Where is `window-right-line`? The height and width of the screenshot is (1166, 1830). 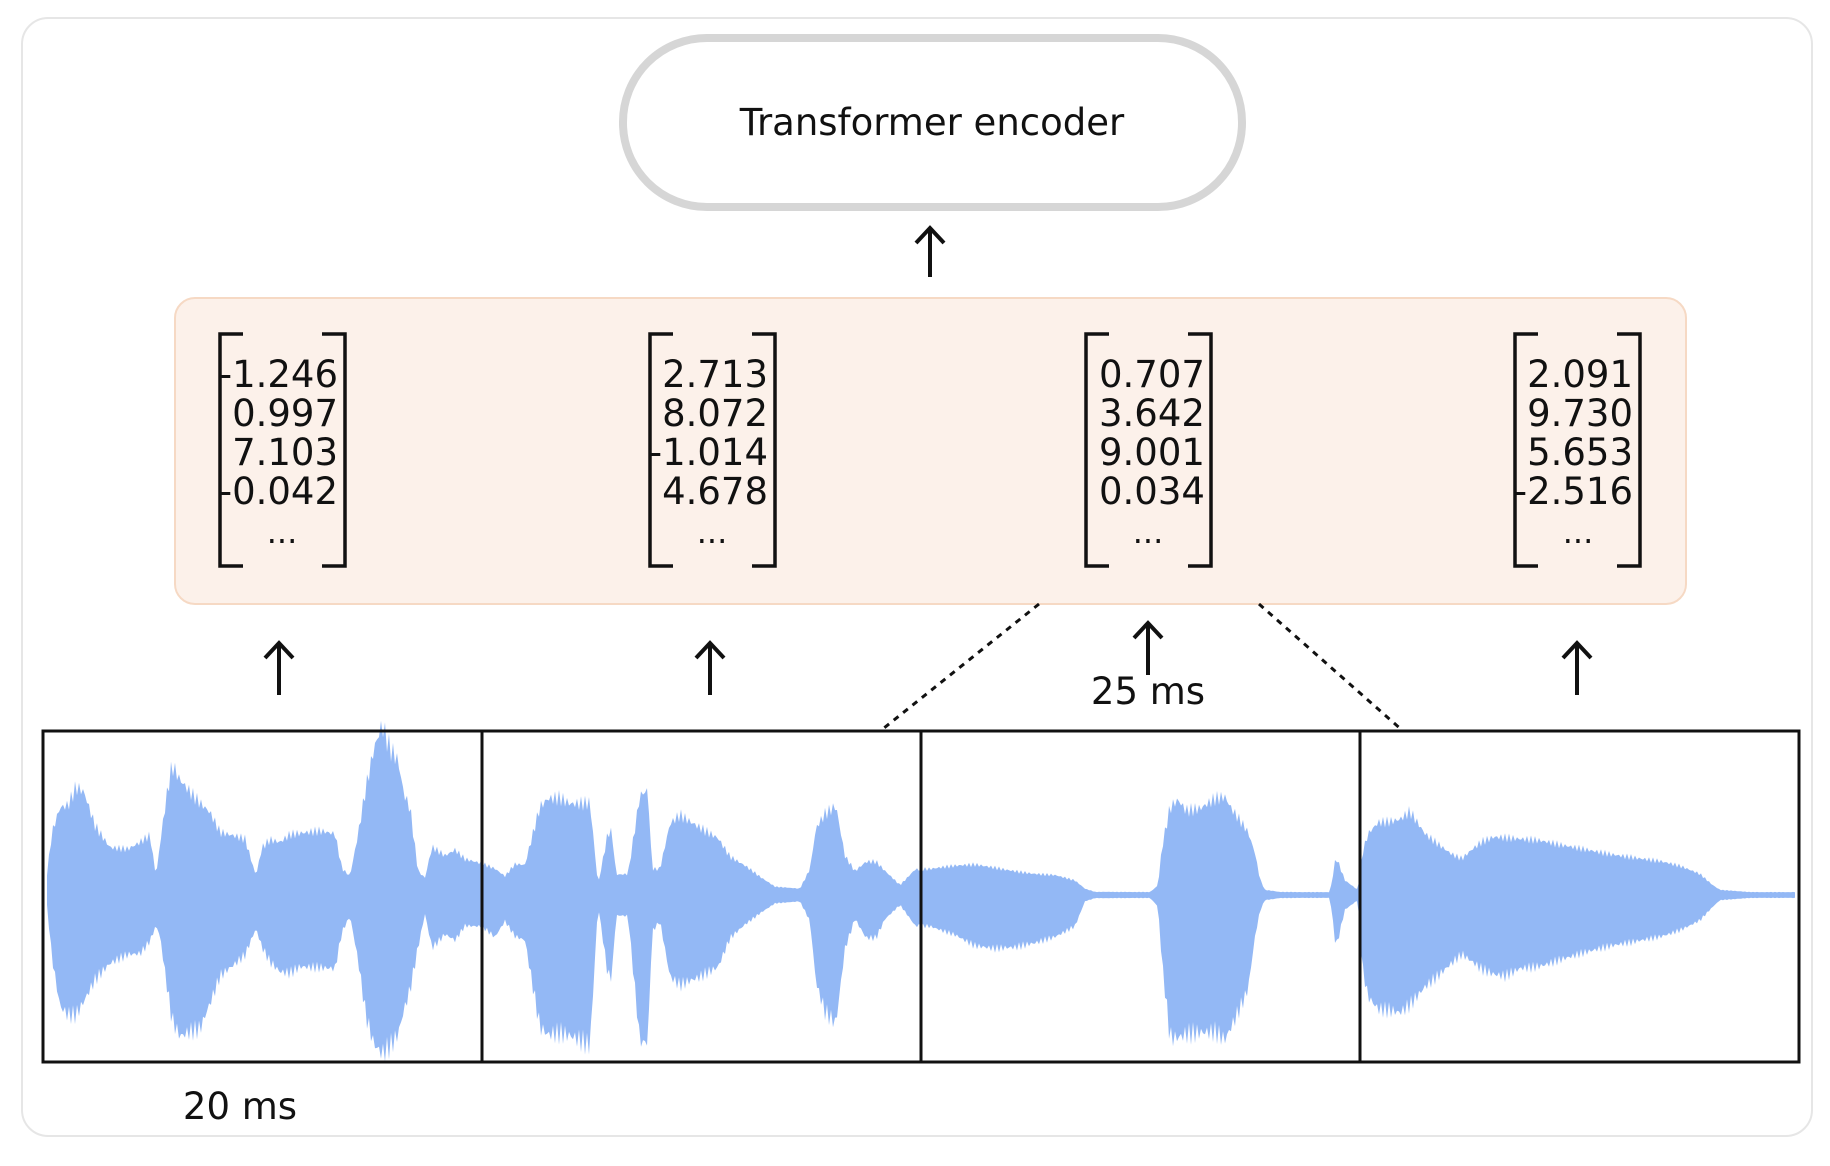 window-right-line is located at coordinates (1331, 667).